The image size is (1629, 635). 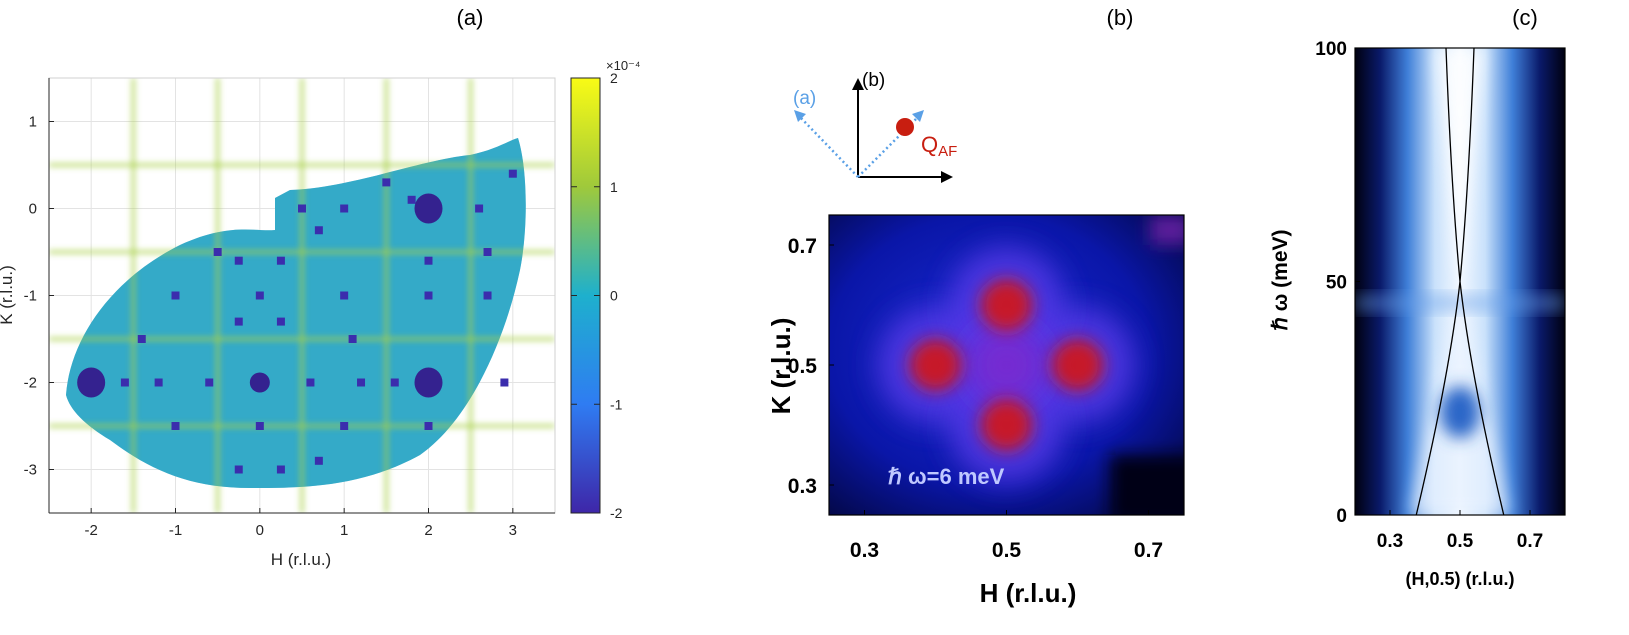 What do you see at coordinates (802, 246) in the screenshot?
I see `panel-b-ytick-label: 0.7` at bounding box center [802, 246].